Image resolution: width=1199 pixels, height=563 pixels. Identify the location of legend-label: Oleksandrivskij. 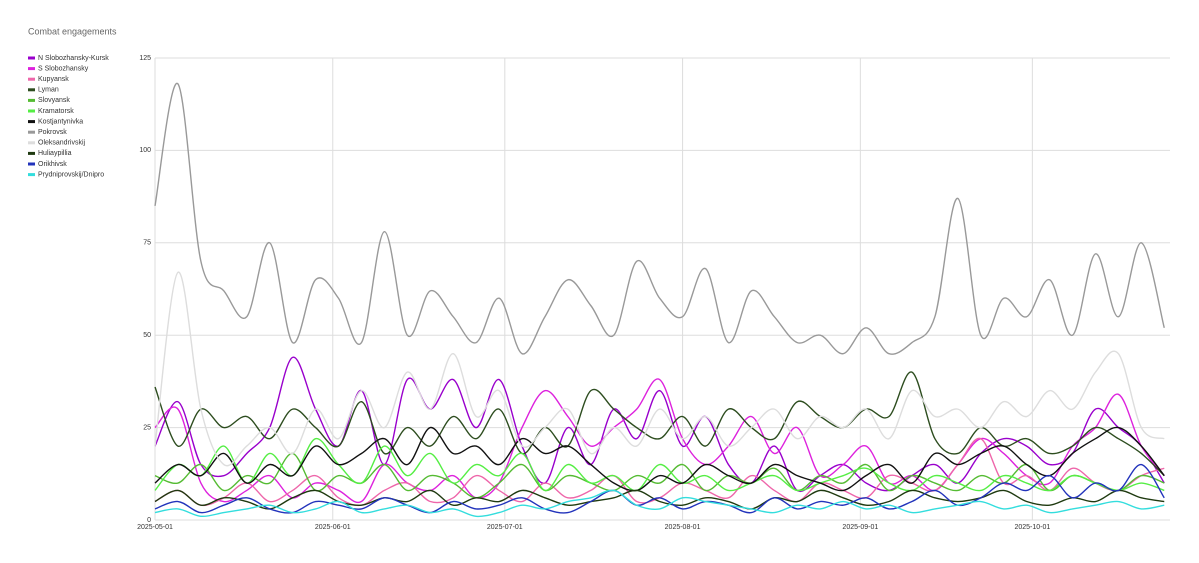
(62, 143).